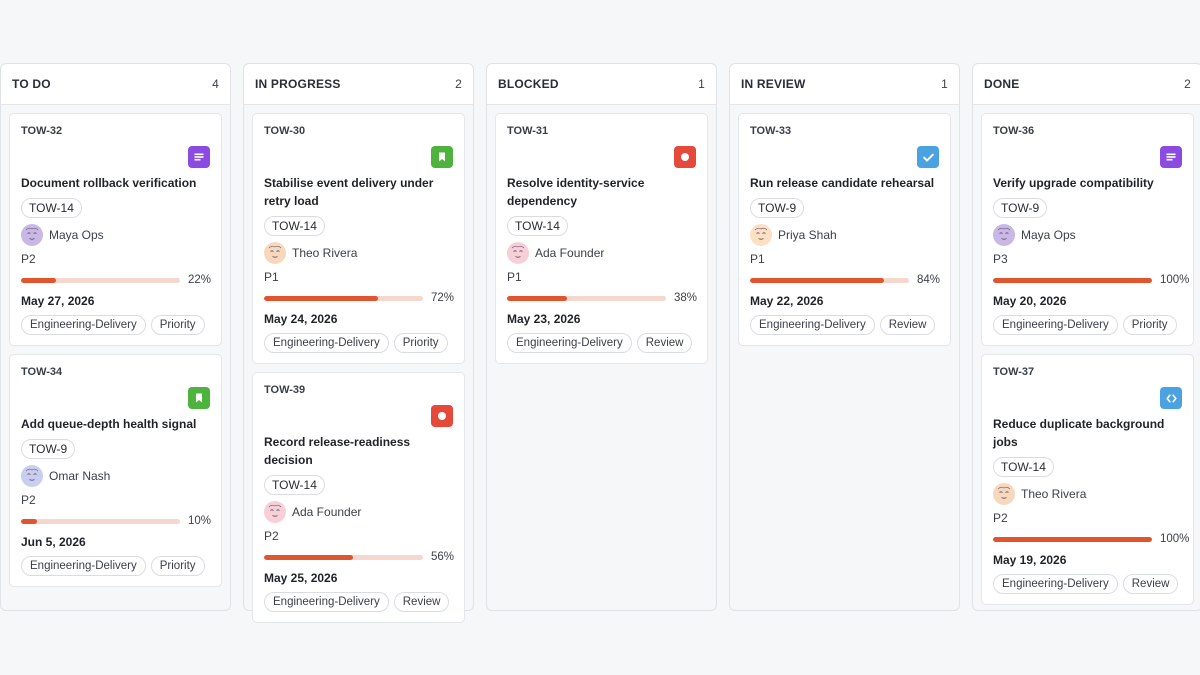 Image resolution: width=1200 pixels, height=675 pixels. Describe the element at coordinates (1002, 84) in the screenshot. I see `column-title: DONE` at that location.